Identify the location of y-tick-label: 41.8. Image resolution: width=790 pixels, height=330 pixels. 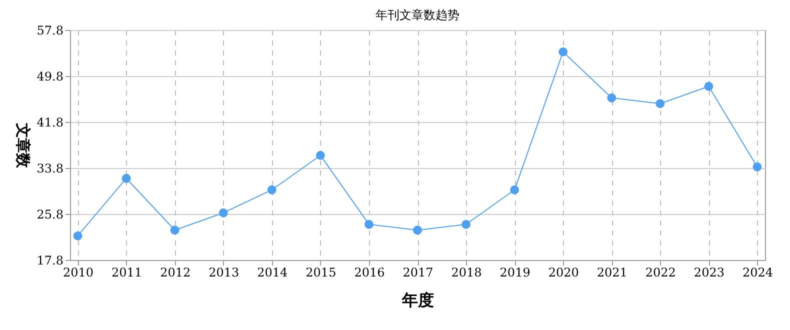
(50, 123).